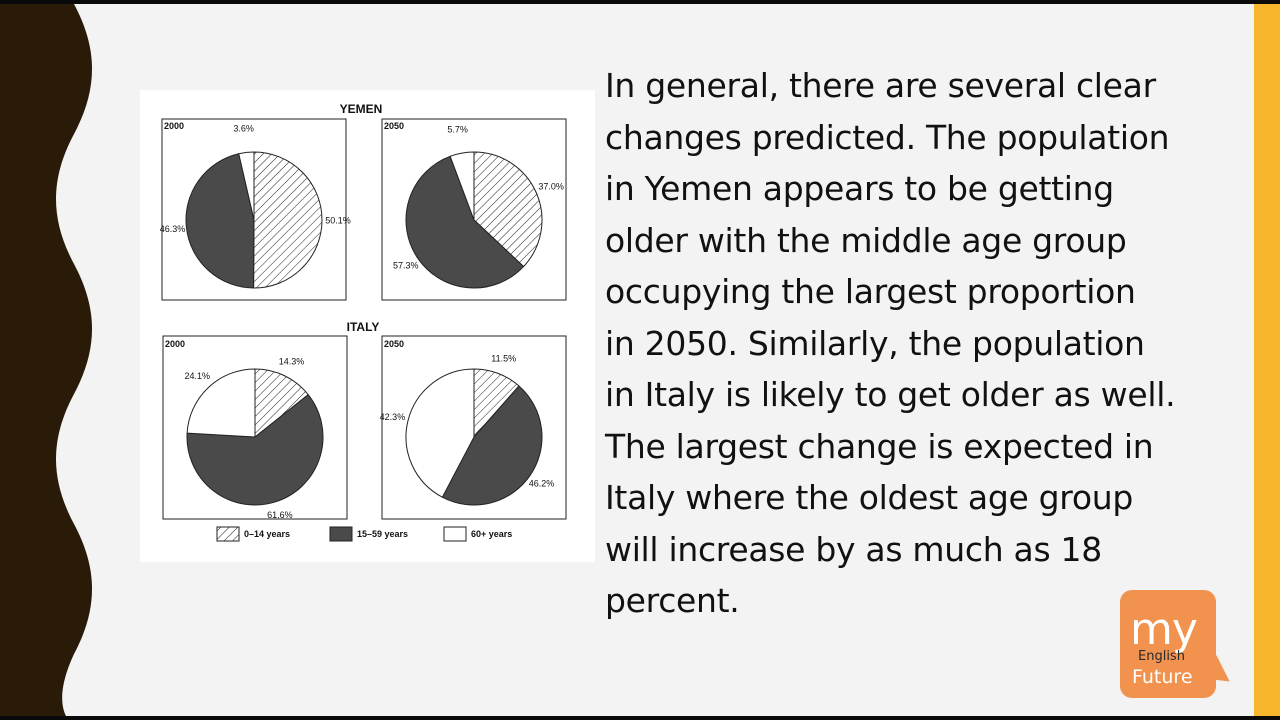  I want to click on legend-label-60-plus: 60+ years, so click(491, 534).